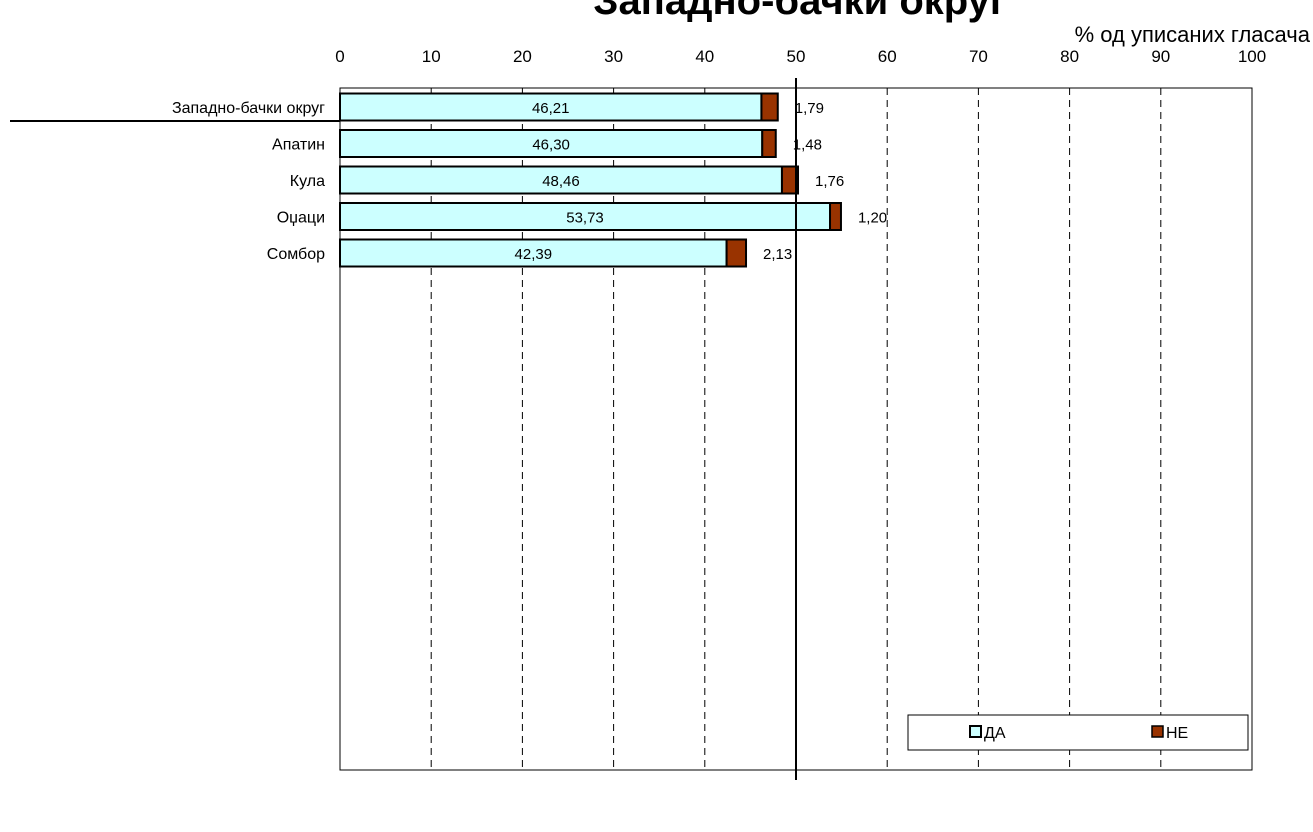 This screenshot has width=1313, height=832. Describe the element at coordinates (995, 733) in the screenshot. I see `legend-label-da: ДА` at that location.